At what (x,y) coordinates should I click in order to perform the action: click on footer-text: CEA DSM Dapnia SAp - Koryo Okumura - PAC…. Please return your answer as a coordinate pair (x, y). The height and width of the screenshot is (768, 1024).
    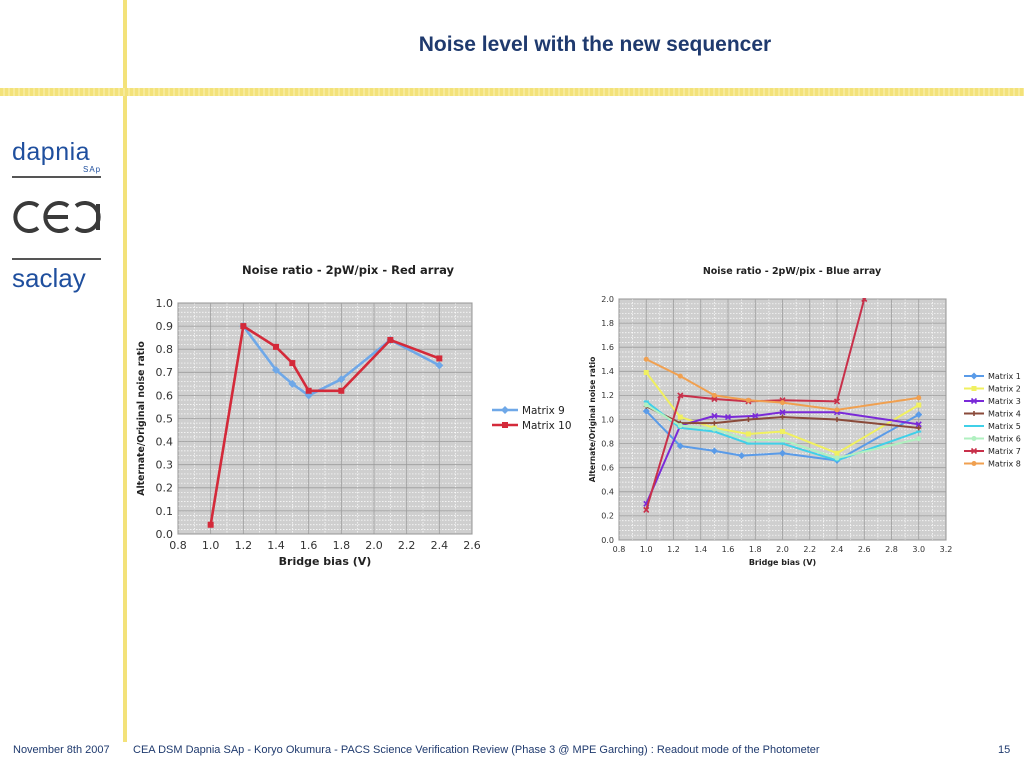
    Looking at the image, I should click on (476, 750).